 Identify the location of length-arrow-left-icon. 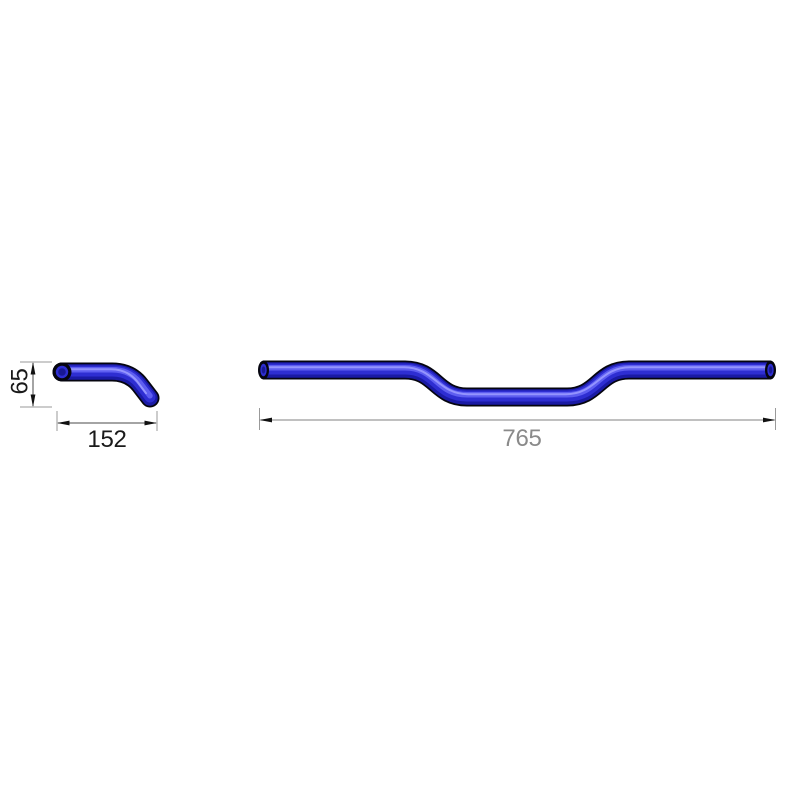
(63, 423).